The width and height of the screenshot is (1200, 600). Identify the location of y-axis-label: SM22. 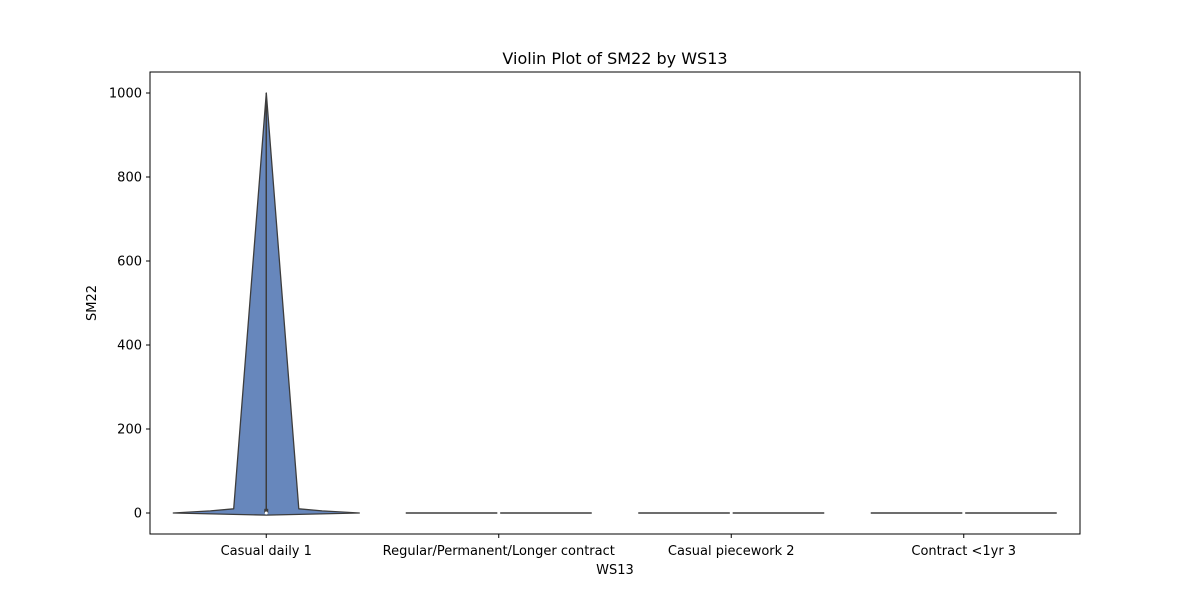
(92, 303).